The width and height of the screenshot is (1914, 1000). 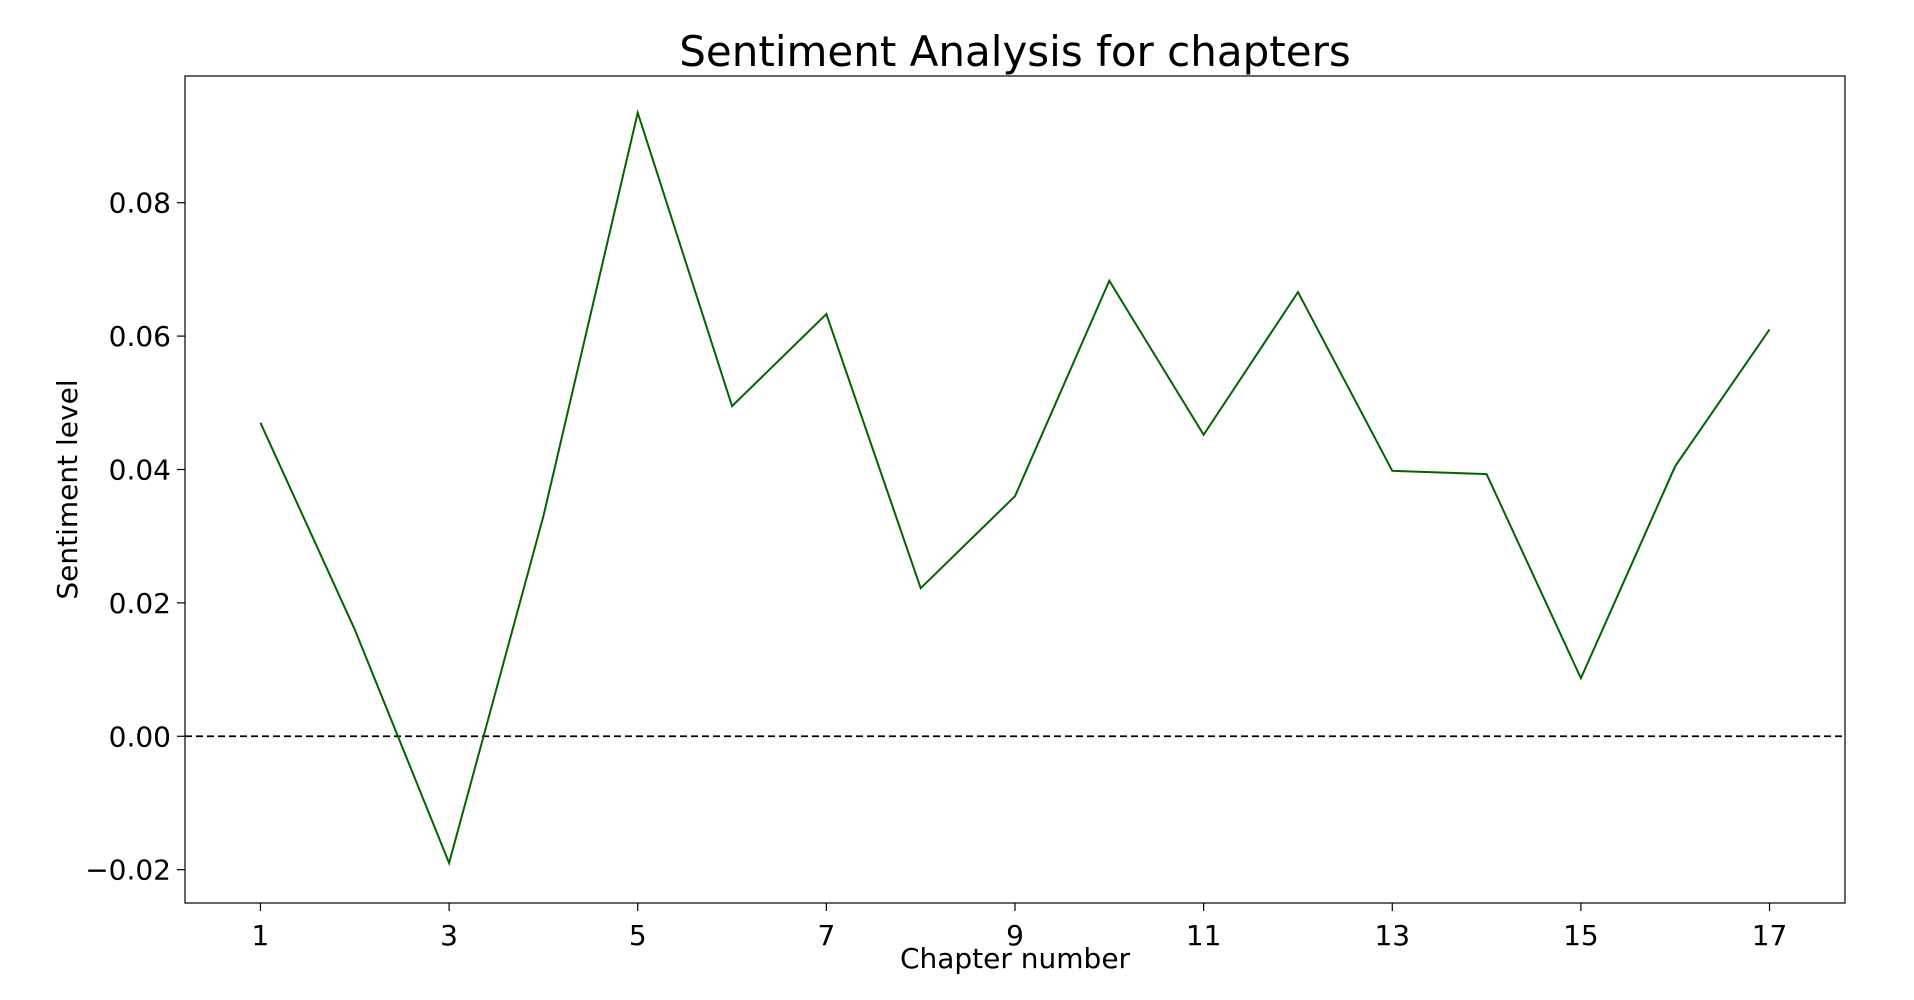 I want to click on x-tick-label: 11, so click(x=1204, y=935).